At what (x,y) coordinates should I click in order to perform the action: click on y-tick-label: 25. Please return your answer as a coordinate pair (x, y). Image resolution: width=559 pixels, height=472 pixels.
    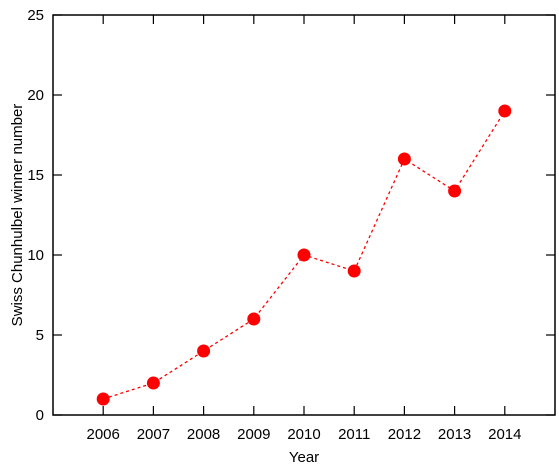
    Looking at the image, I should click on (35, 15).